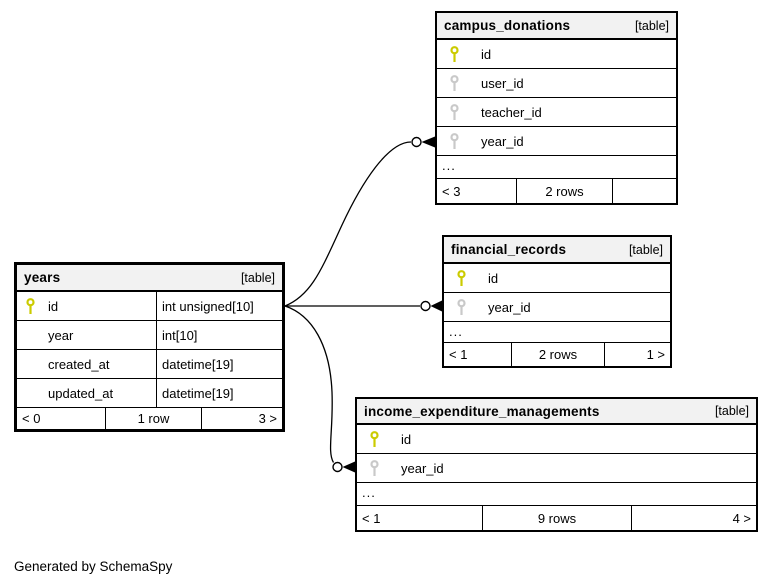 This screenshot has height=588, width=776. Describe the element at coordinates (477, 191) in the screenshot. I see `incoming-count: < 3` at that location.